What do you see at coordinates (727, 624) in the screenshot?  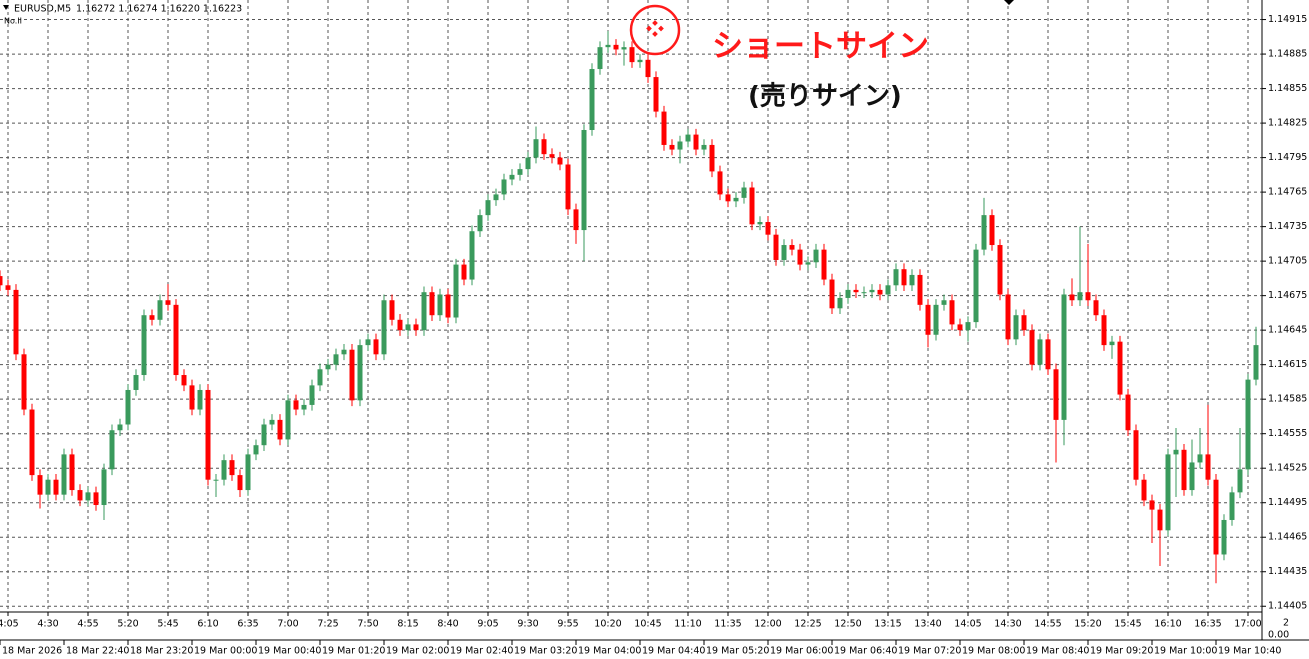 I see `x-tick-label: 11:35` at bounding box center [727, 624].